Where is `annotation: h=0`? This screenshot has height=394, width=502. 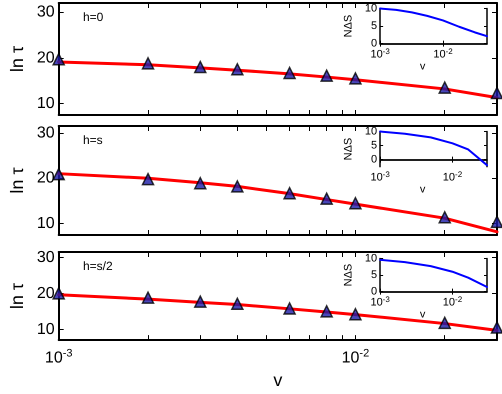 annotation: h=0 is located at coordinates (93, 17).